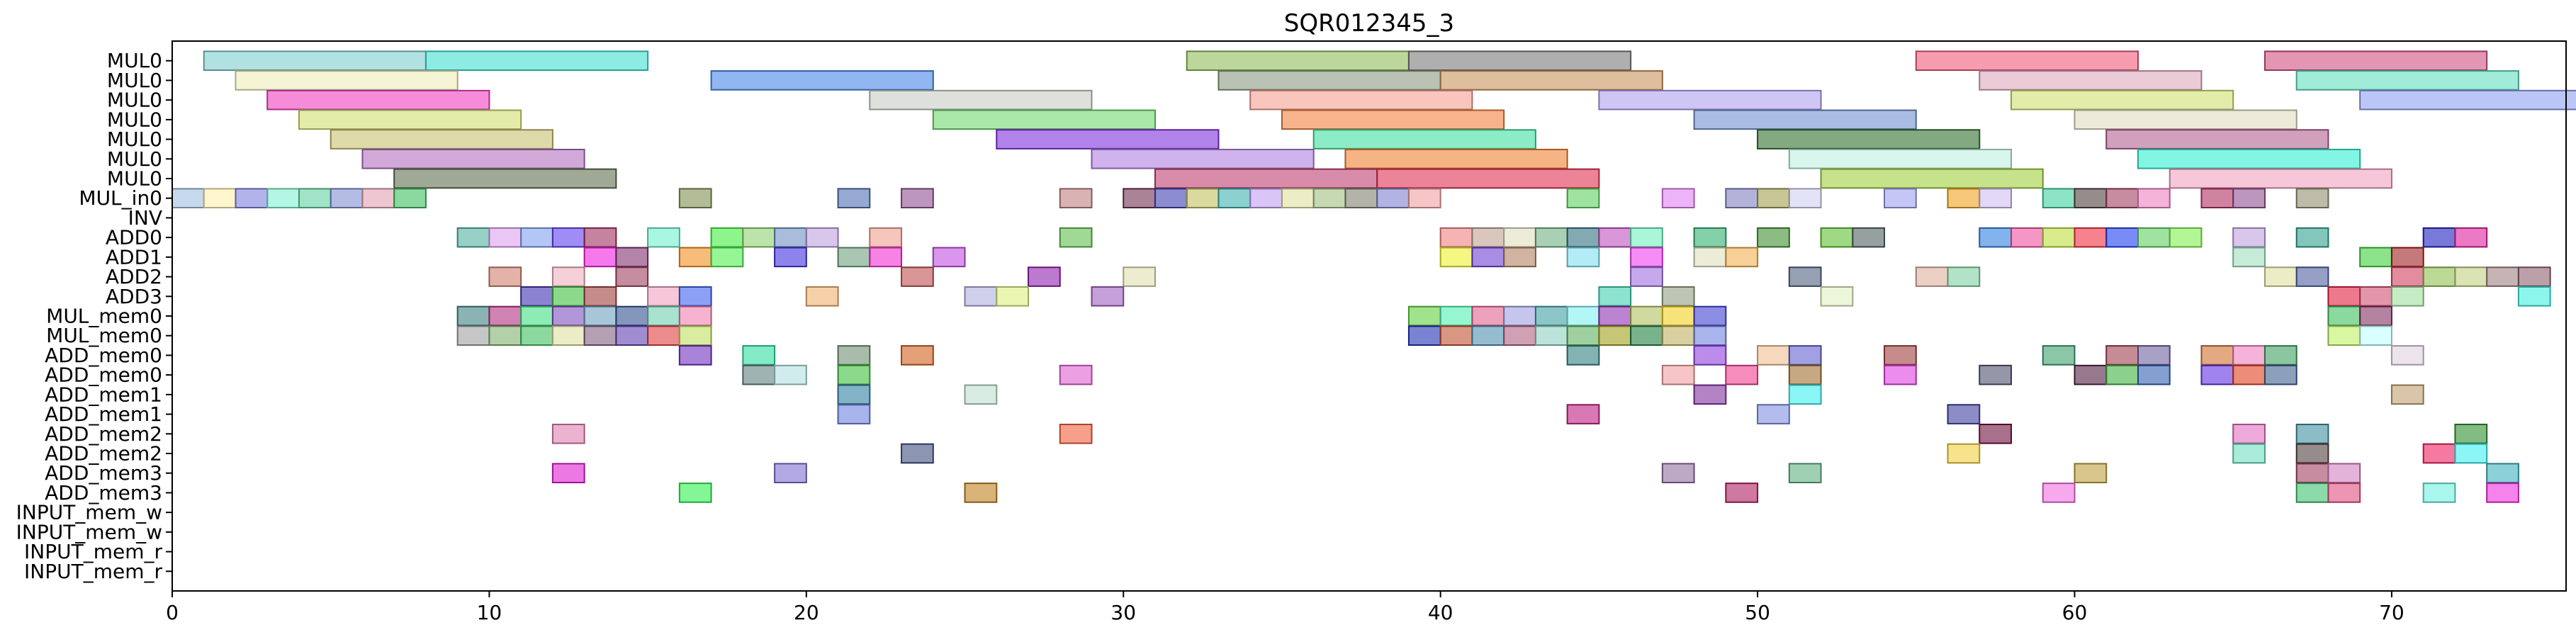 The image size is (2576, 637). Describe the element at coordinates (1757, 612) in the screenshot. I see `x-tick-label: 50` at that location.